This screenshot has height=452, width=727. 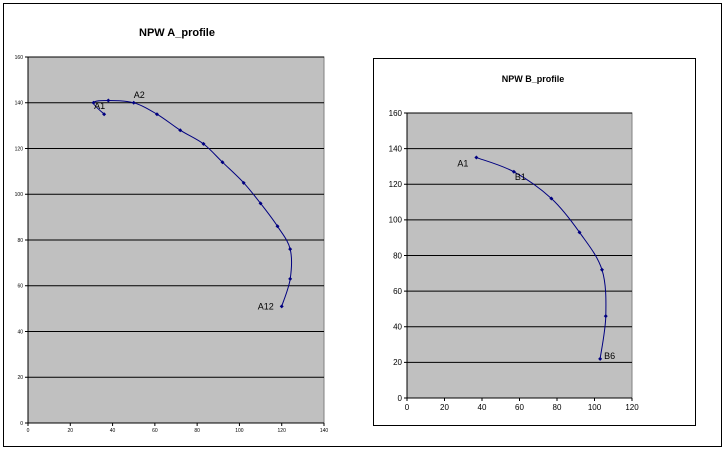 What do you see at coordinates (407, 407) in the screenshot?
I see `chart-b-x-tick-label: 0` at bounding box center [407, 407].